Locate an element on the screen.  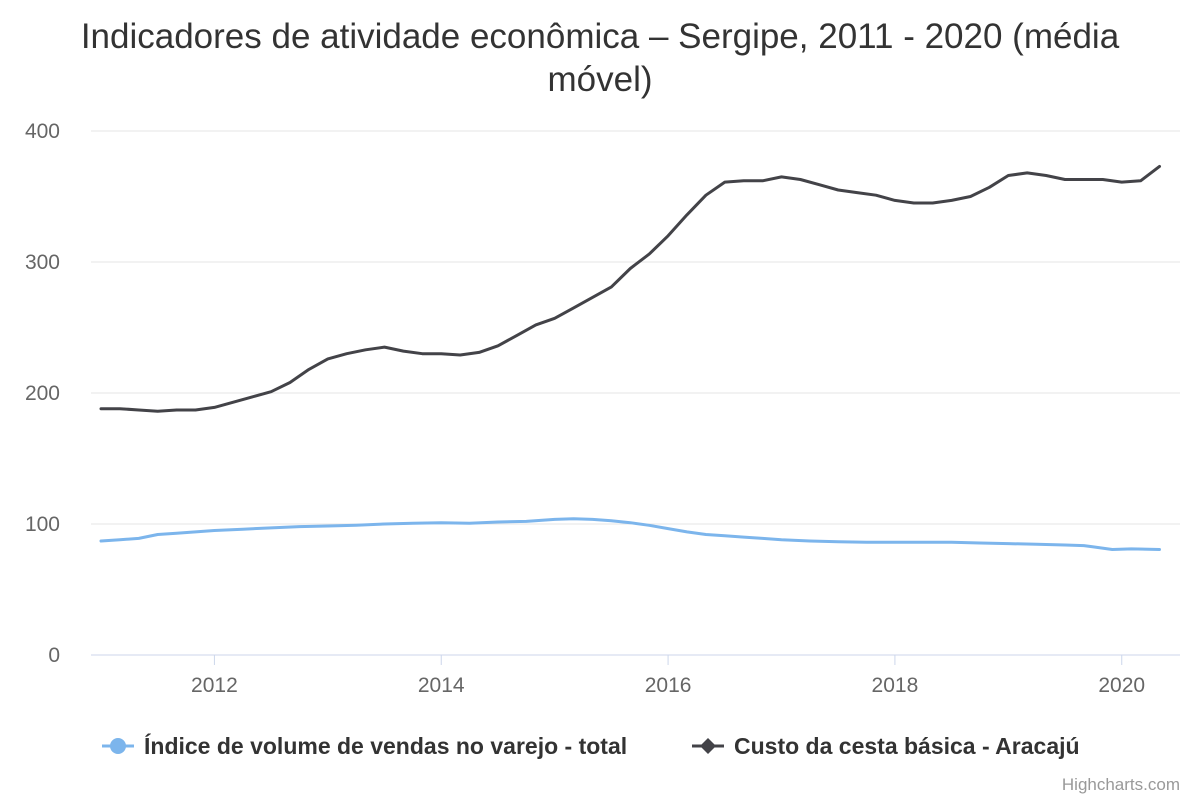
y-tick-label: 0 is located at coordinates (54, 655).